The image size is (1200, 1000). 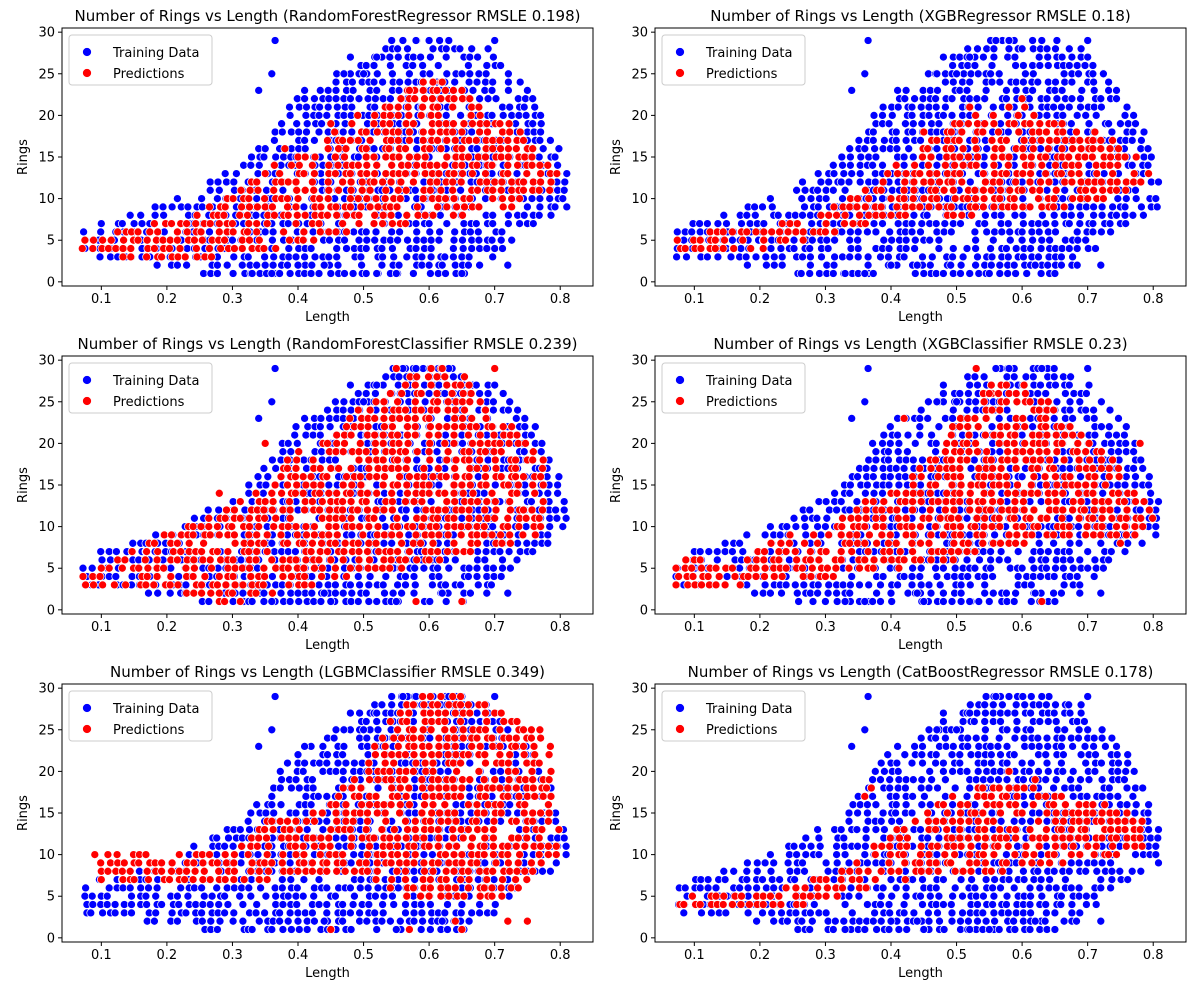 I want to click on points-layer, so click(x=324, y=157).